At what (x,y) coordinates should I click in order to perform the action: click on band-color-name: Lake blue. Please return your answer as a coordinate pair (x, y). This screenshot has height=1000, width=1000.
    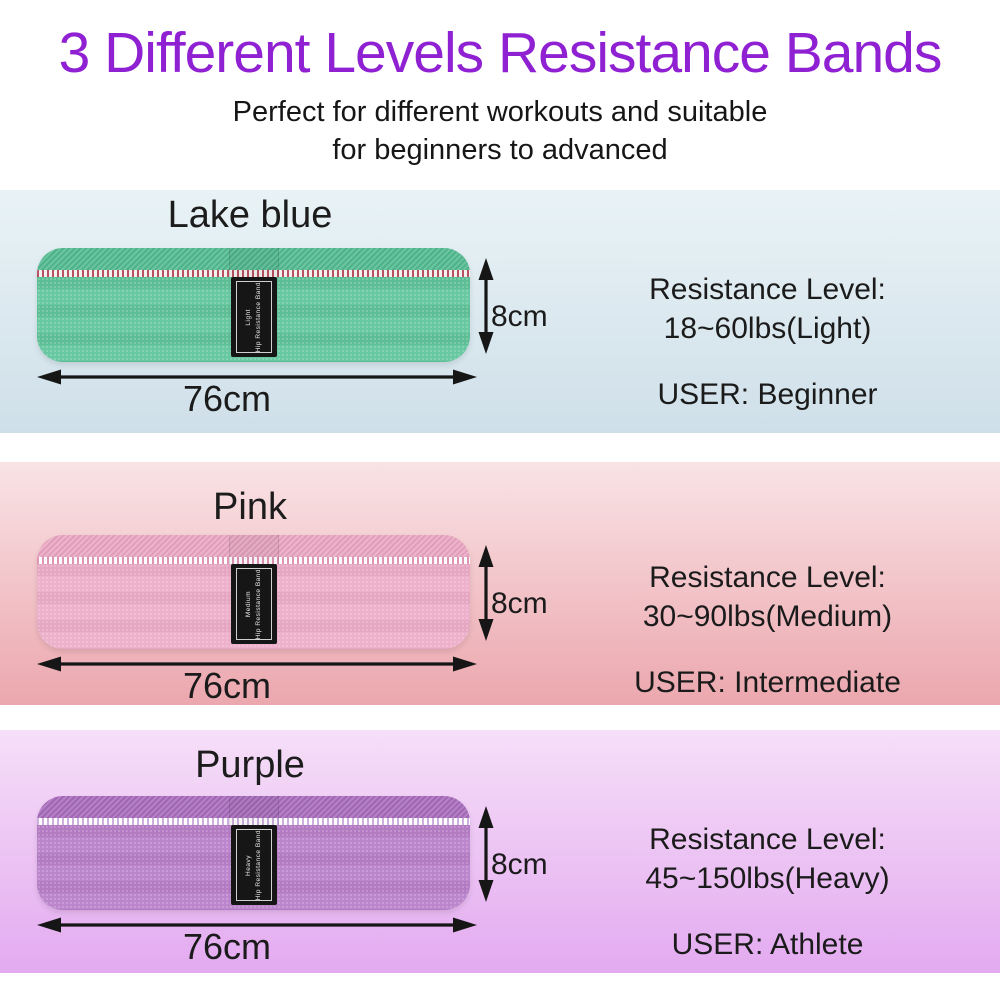
    Looking at the image, I should click on (250, 215).